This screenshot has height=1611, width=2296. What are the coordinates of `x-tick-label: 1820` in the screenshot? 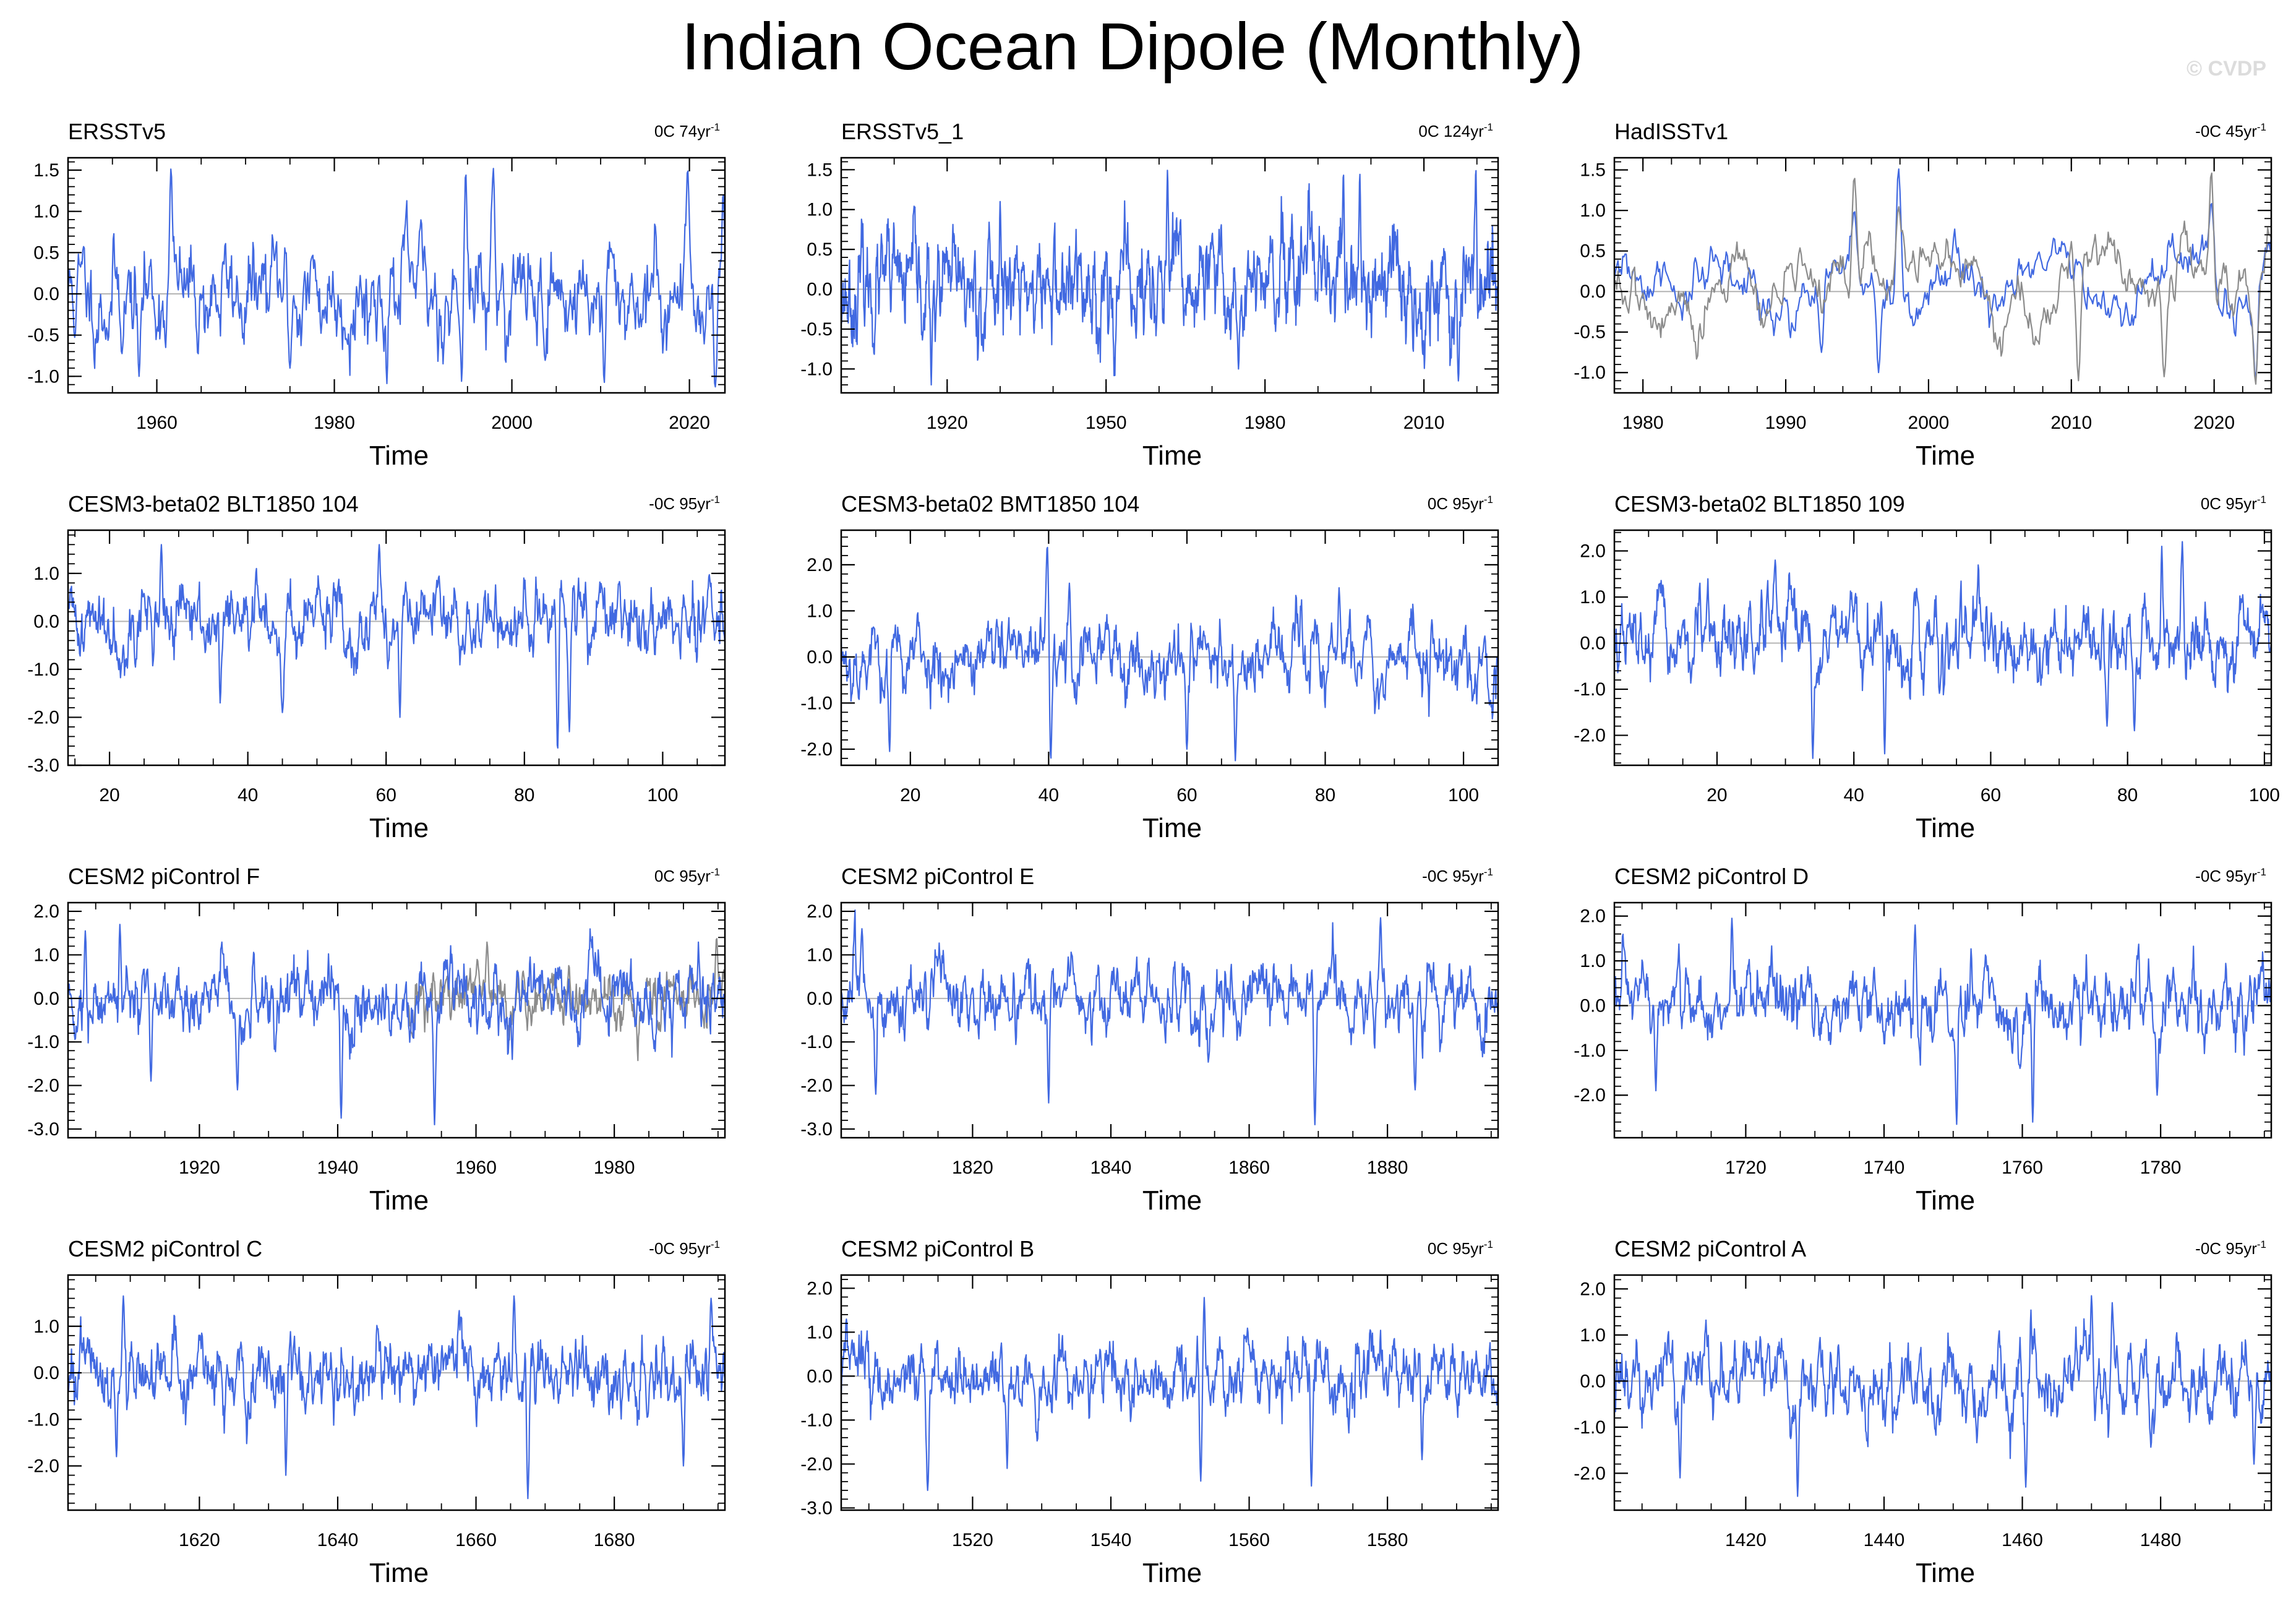 It's located at (972, 1168).